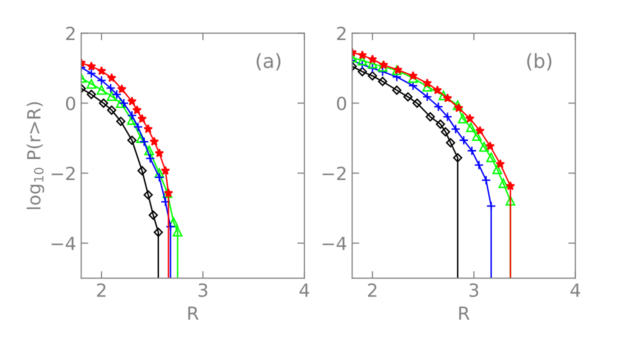  I want to click on y-axis-title: log$_{10}$ P(r>R), so click(35, 156).